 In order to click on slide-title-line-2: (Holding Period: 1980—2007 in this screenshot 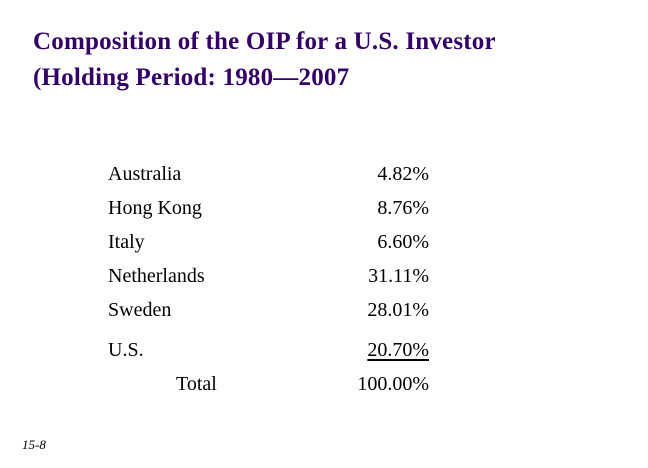, I will do `click(191, 77)`.